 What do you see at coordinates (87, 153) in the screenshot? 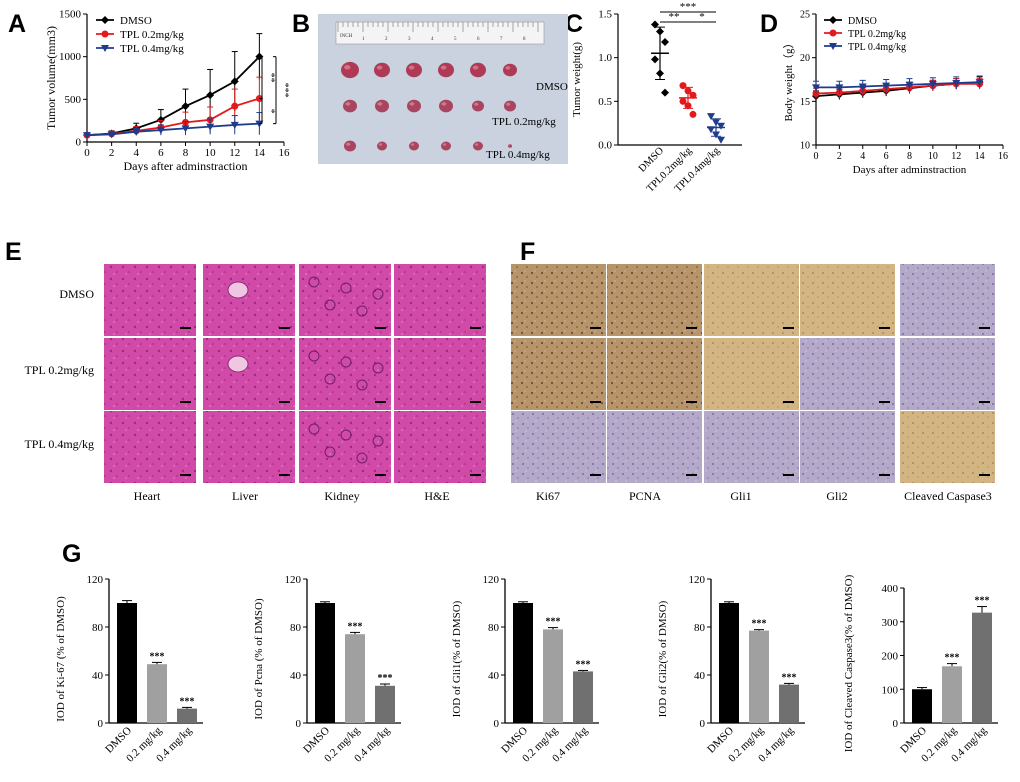
I see `x-tick-label: 0` at bounding box center [87, 153].